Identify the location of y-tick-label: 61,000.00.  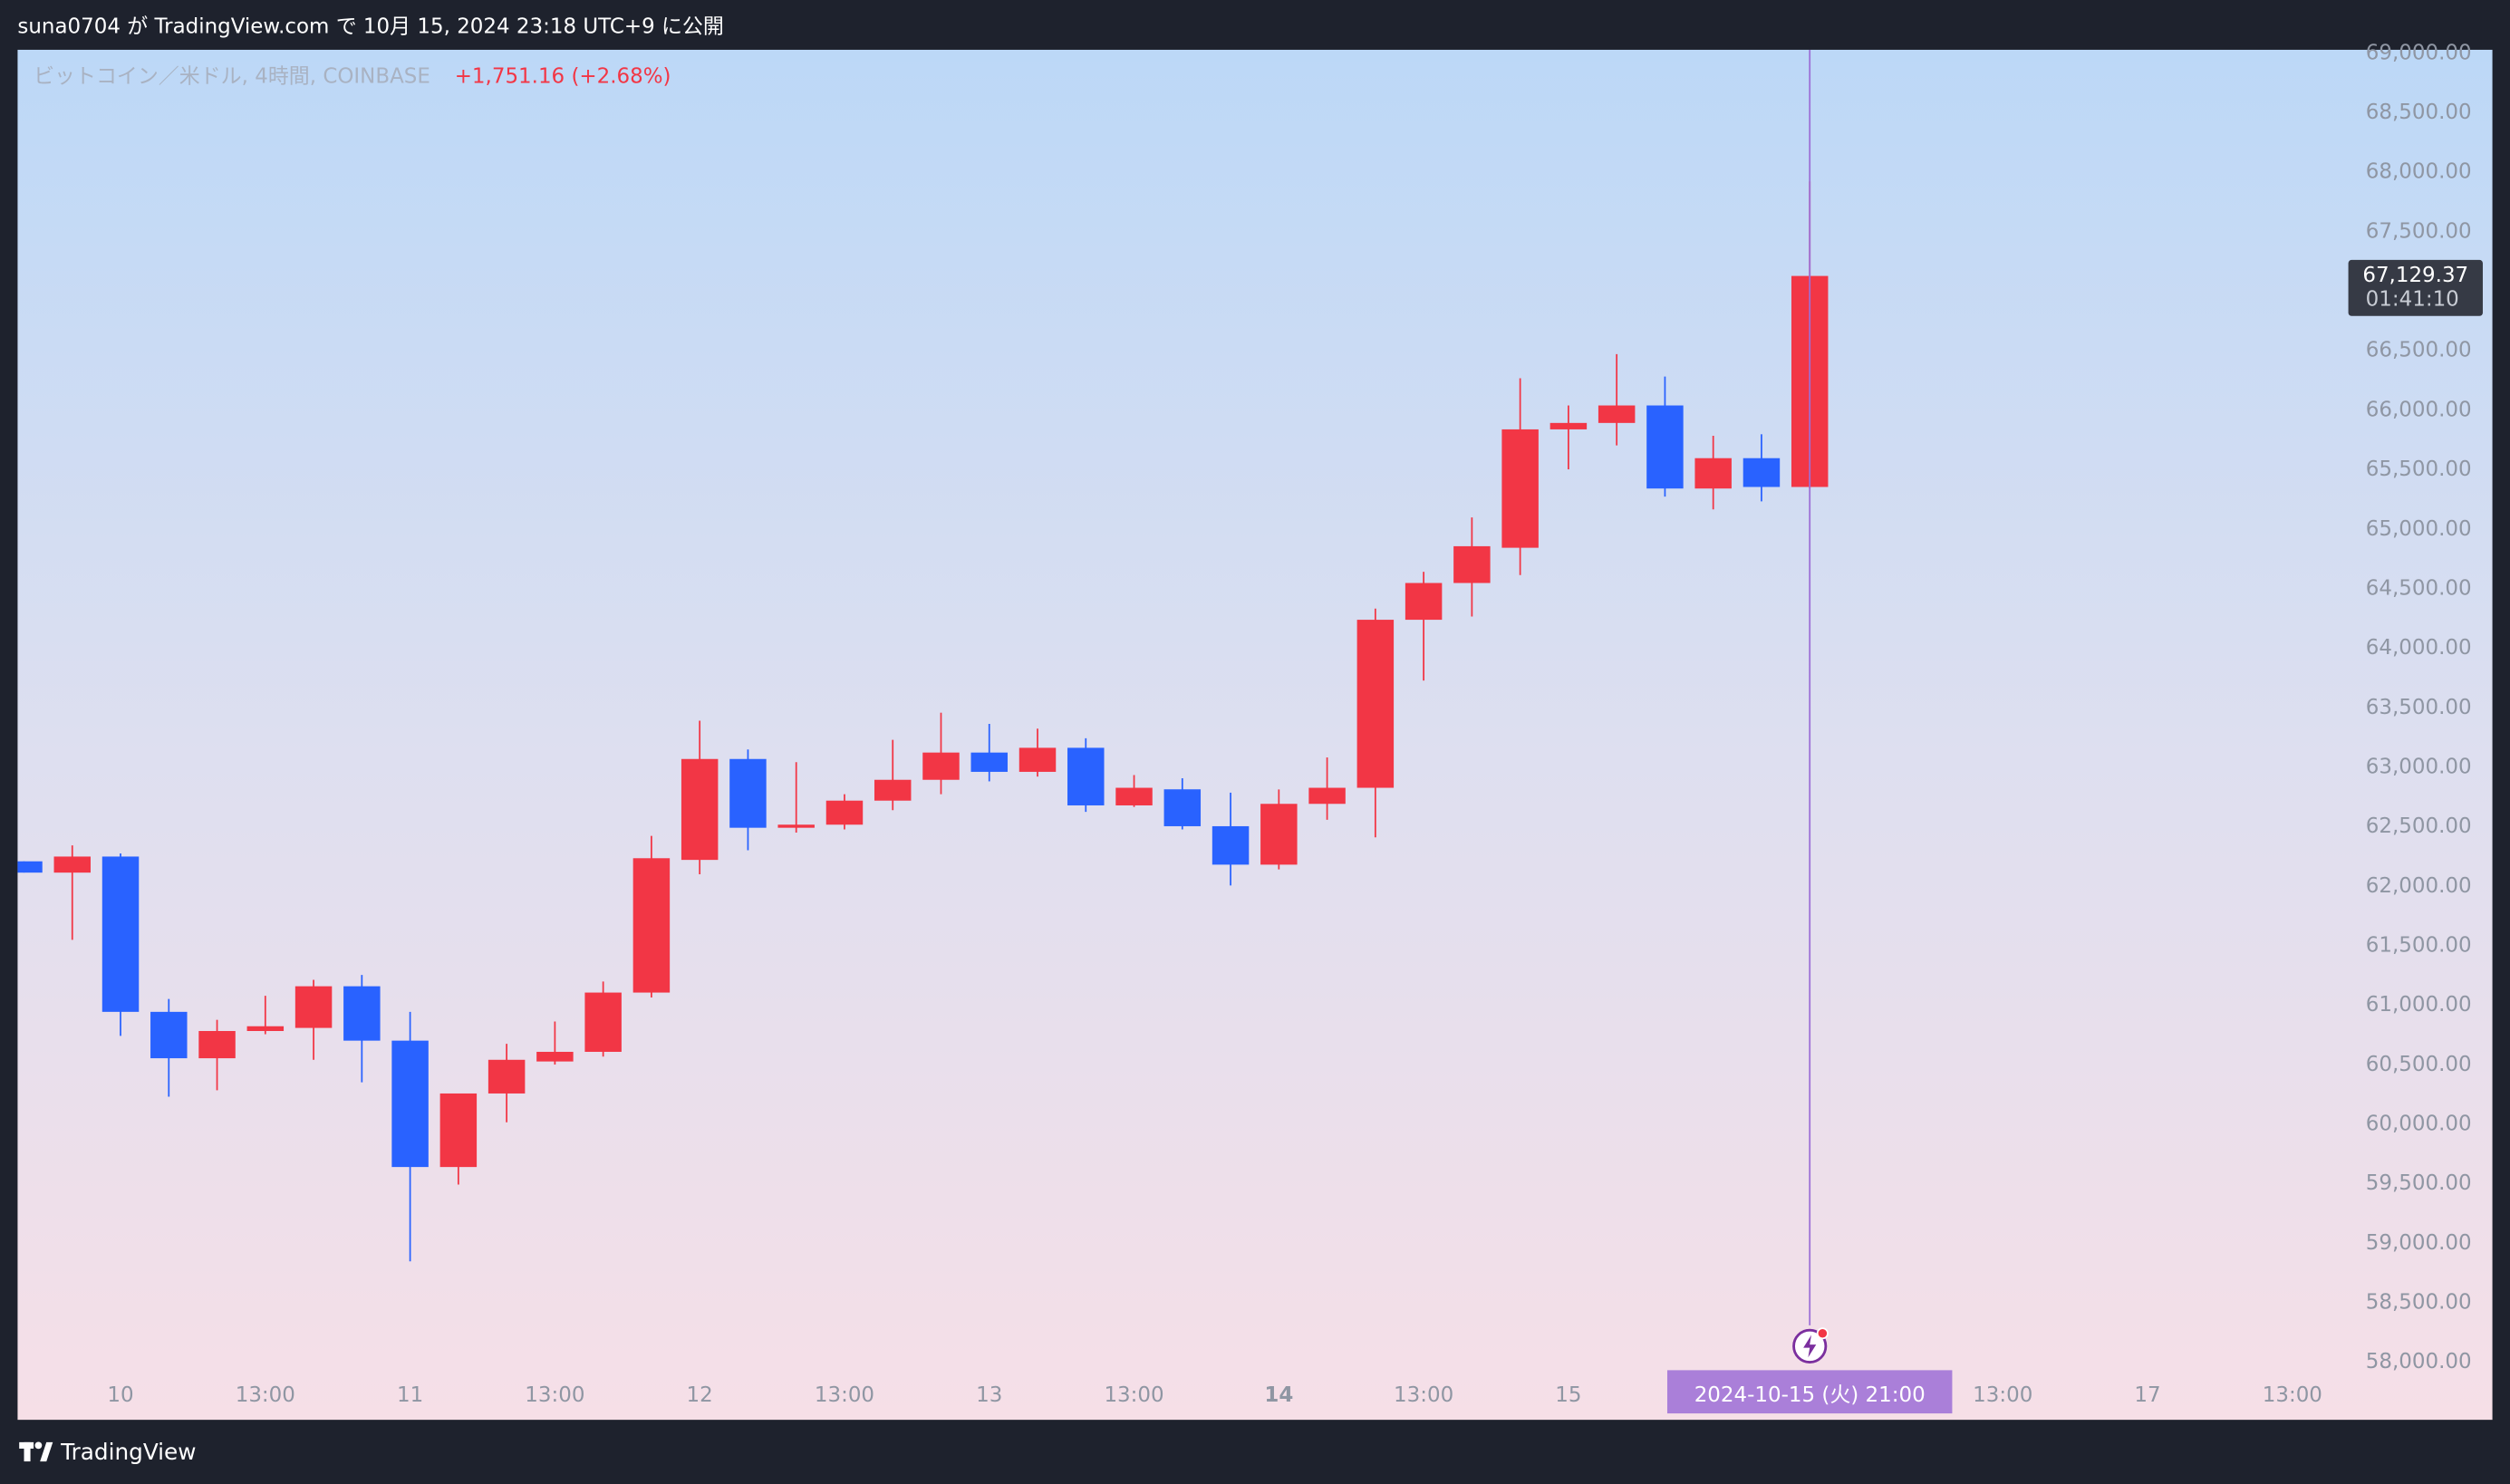
(2419, 1005).